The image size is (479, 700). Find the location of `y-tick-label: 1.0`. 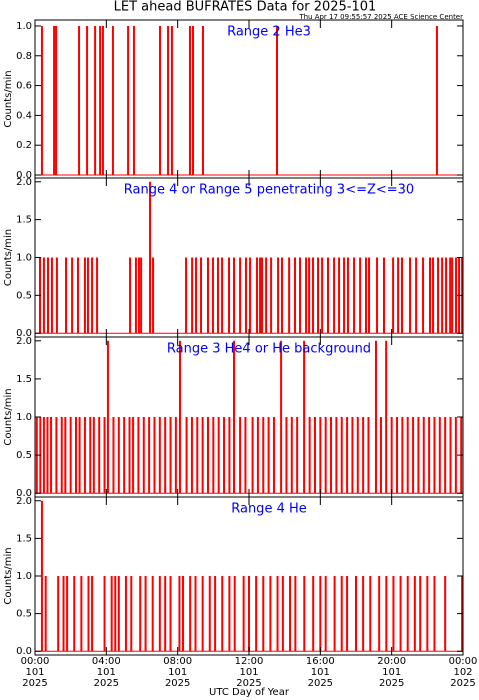

y-tick-label: 1.0 is located at coordinates (24, 417).